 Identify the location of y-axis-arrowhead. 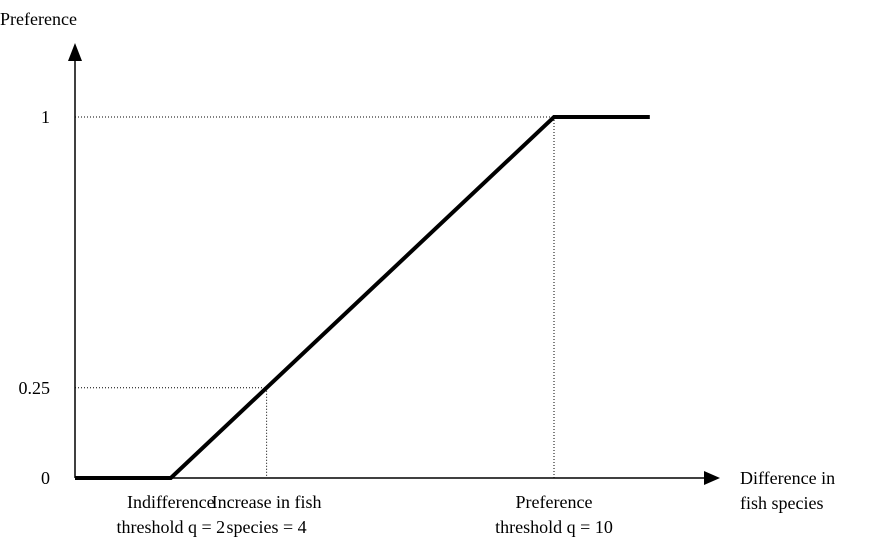
(75, 52).